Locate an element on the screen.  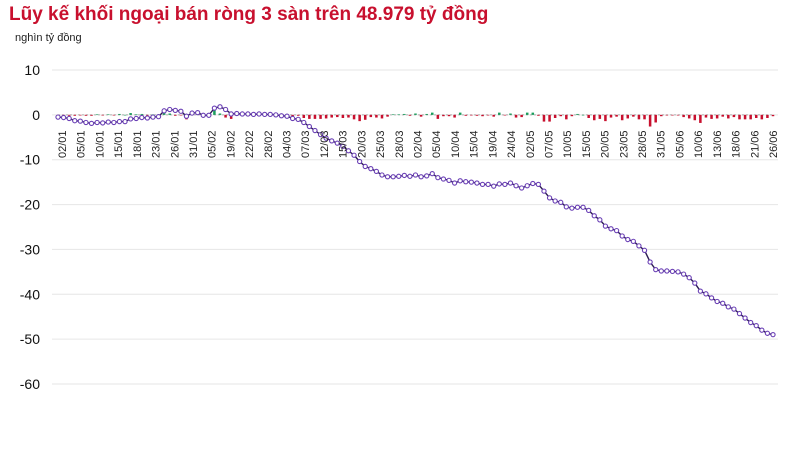
x-tick-label: 19/04 is located at coordinates (493, 144).